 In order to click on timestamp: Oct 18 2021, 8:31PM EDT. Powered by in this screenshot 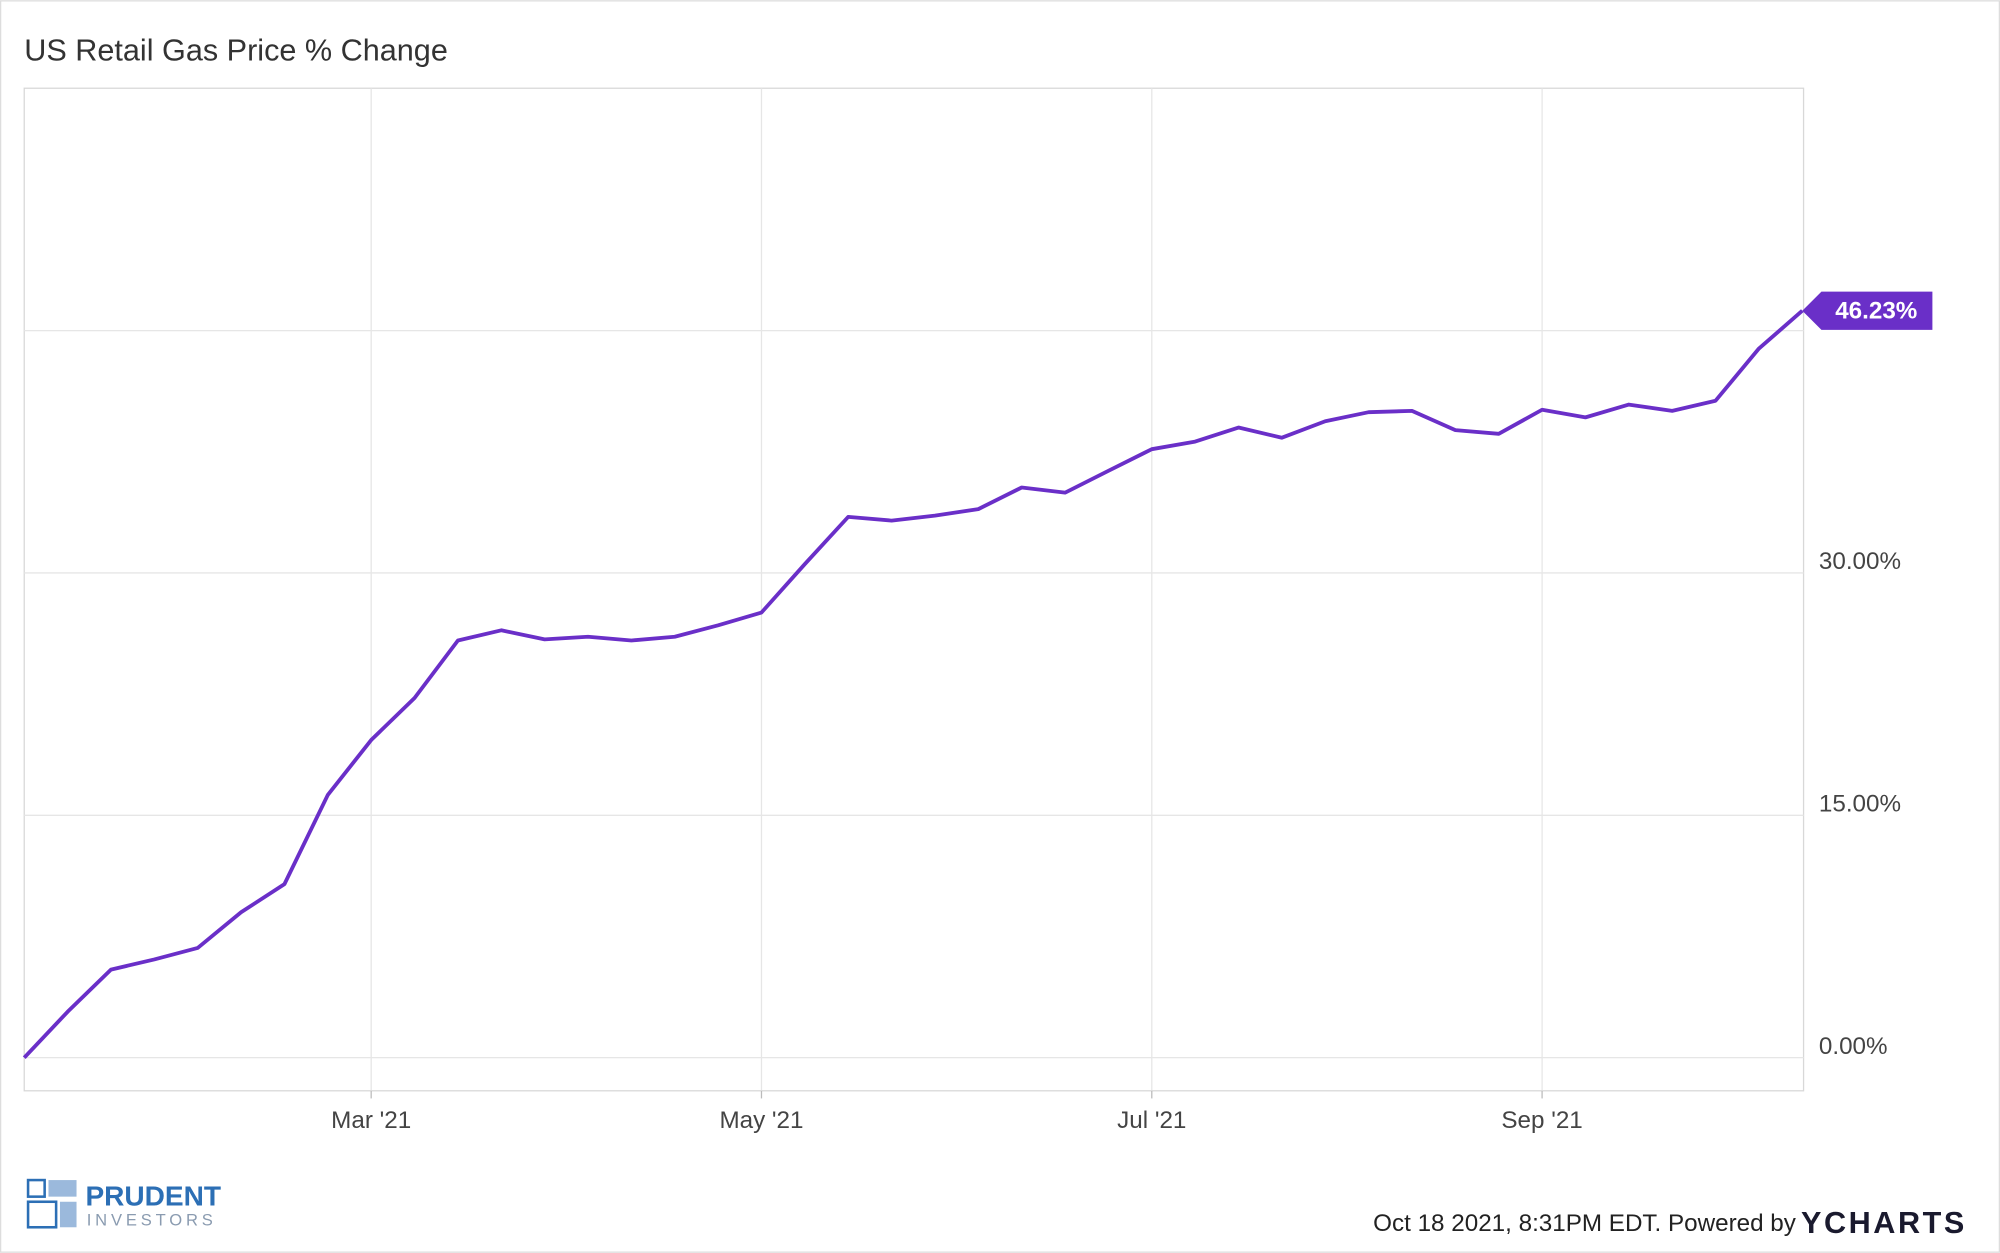, I will do `click(1585, 1223)`.